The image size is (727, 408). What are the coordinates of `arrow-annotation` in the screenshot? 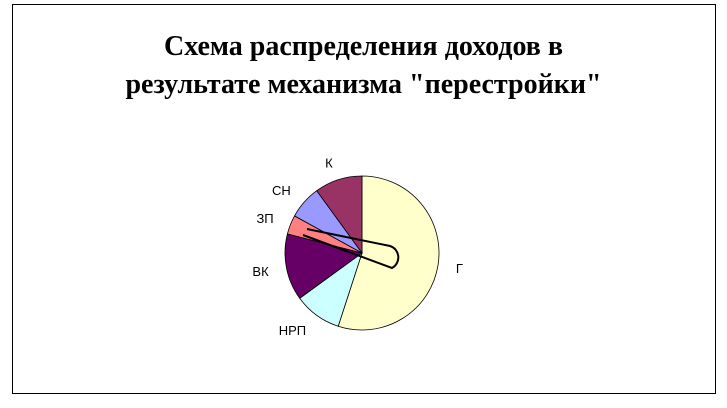 It's located at (351, 249).